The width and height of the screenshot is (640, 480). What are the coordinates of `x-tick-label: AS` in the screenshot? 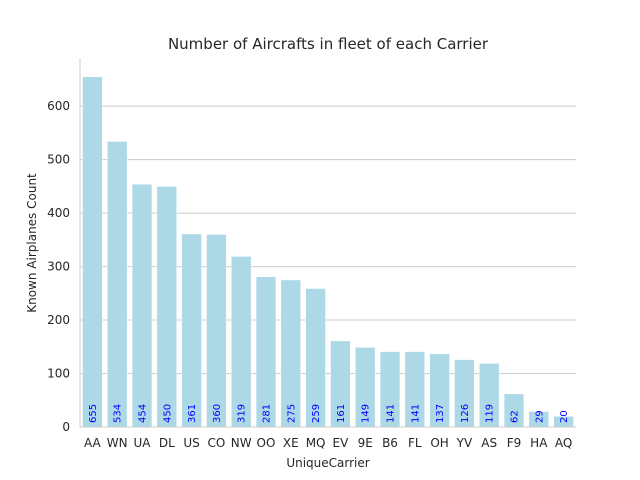 It's located at (489, 443).